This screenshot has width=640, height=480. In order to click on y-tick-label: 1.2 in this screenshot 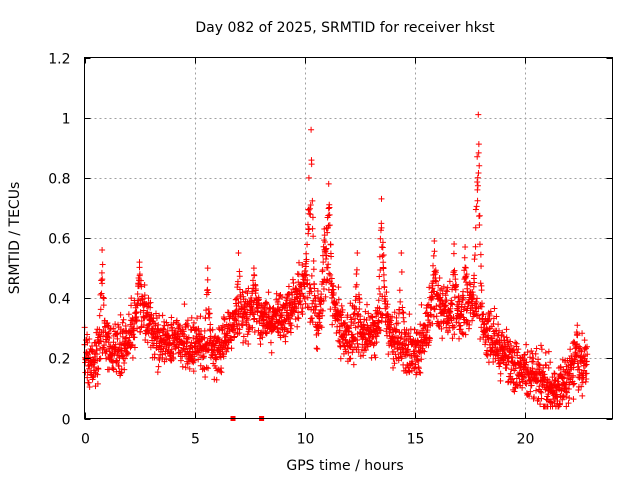, I will do `click(59, 60)`.